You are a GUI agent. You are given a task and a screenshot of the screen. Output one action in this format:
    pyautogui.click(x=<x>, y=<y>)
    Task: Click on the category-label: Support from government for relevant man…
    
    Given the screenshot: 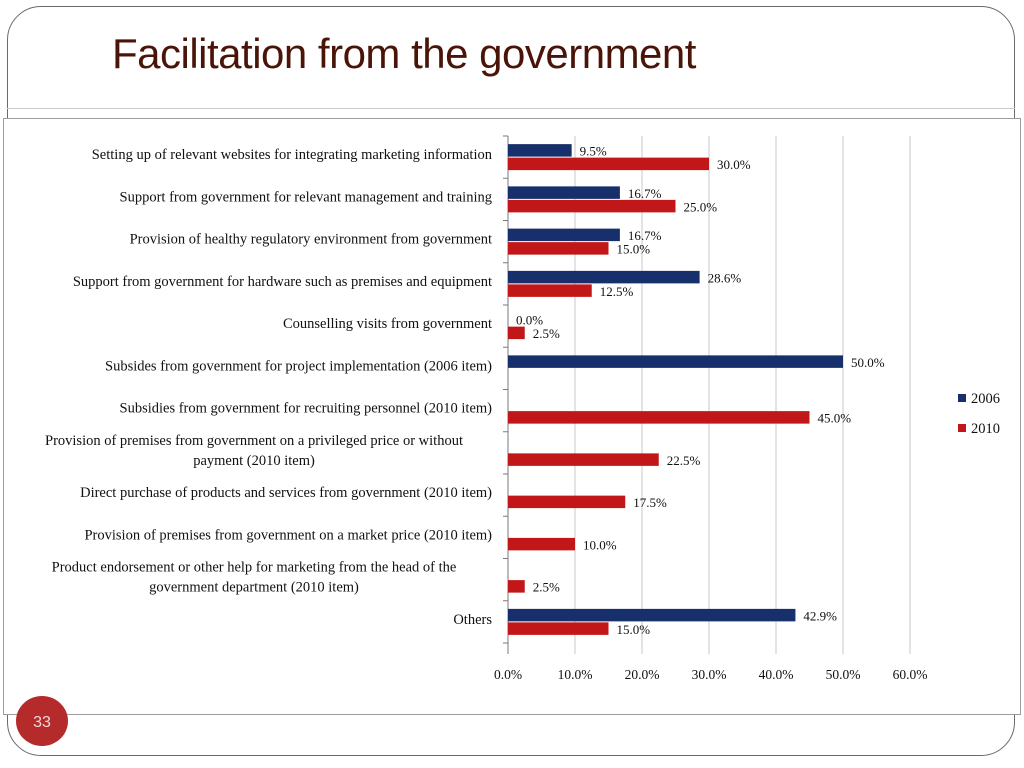 What is the action you would take?
    pyautogui.click(x=306, y=197)
    